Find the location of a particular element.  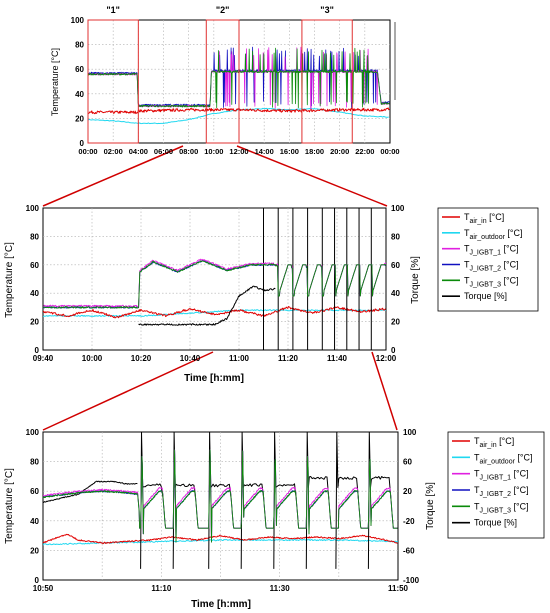

zoom1-x-axis-label: Time [h:mm] is located at coordinates (214, 378).